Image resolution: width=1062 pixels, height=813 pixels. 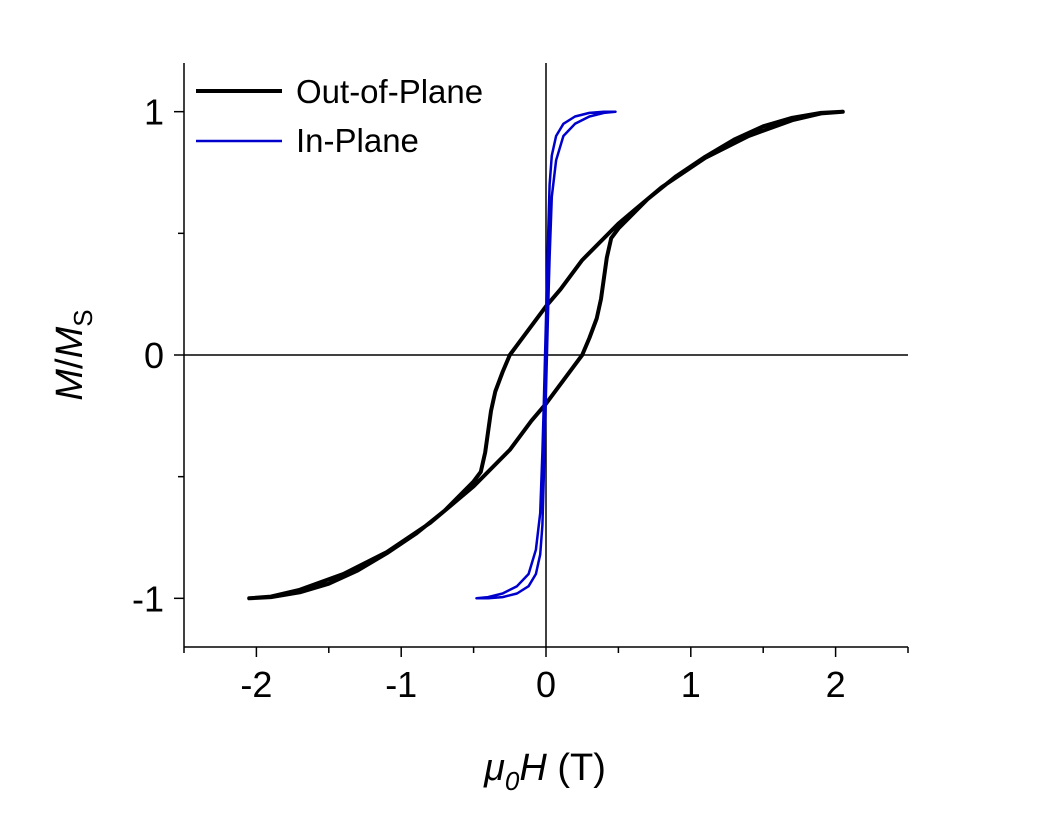 I want to click on y-axis-ms-subscript: S, so click(x=83, y=317).